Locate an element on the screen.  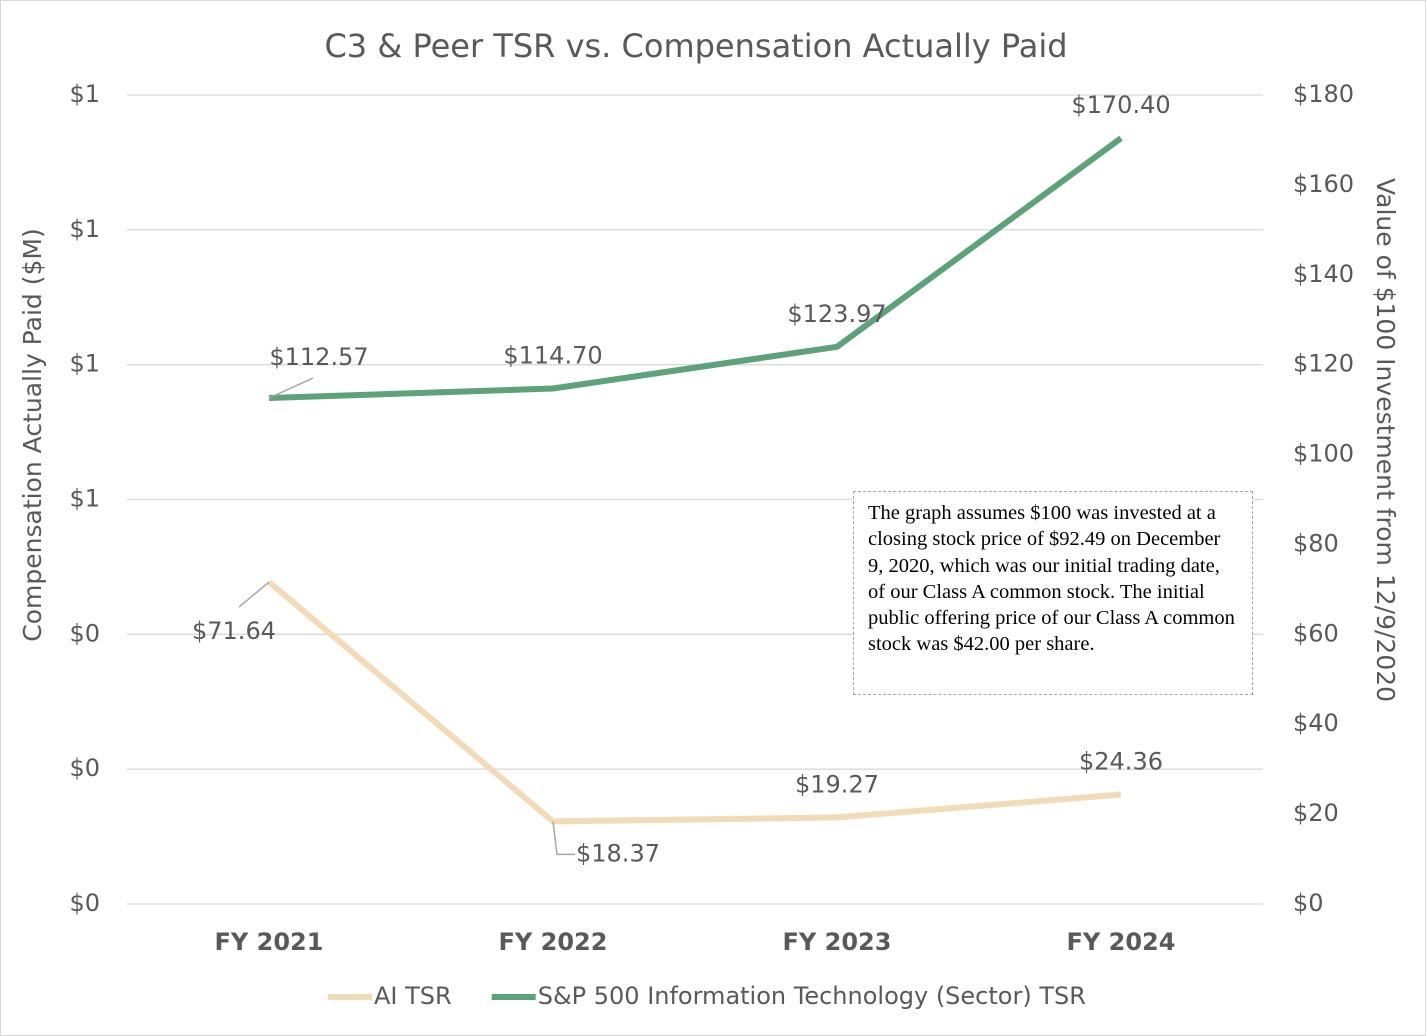
y-axis-title: Compensation Actually Paid ($M) is located at coordinates (32, 434).